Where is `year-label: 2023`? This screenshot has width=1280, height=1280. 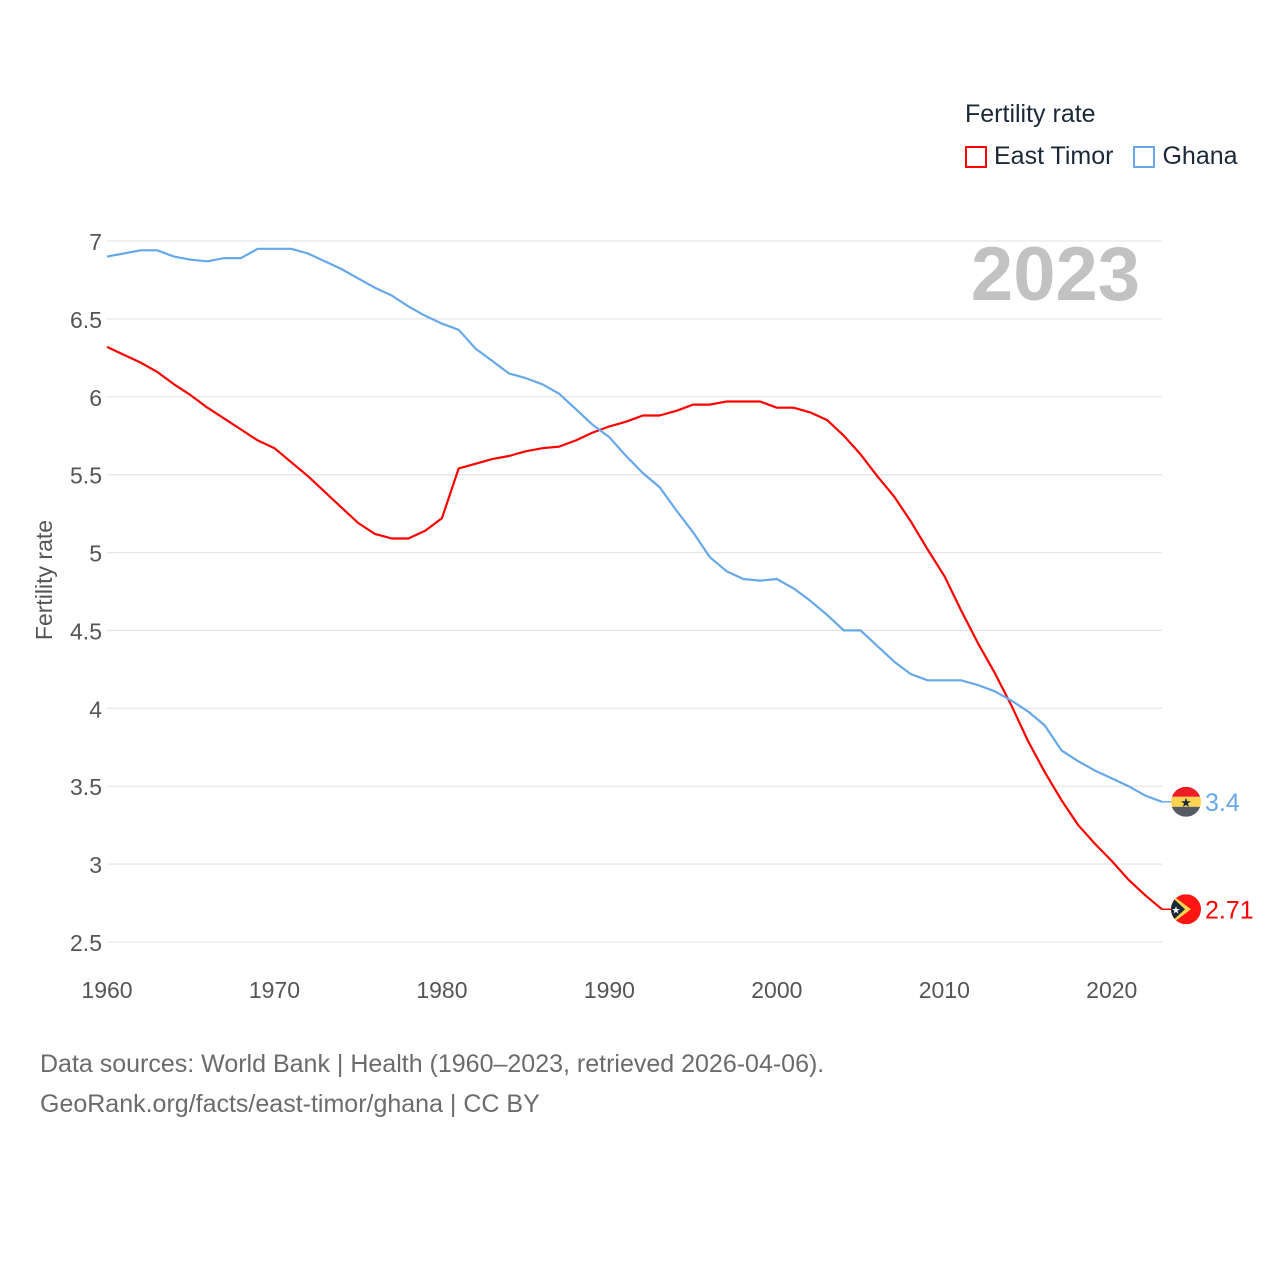
year-label: 2023 is located at coordinates (1055, 274).